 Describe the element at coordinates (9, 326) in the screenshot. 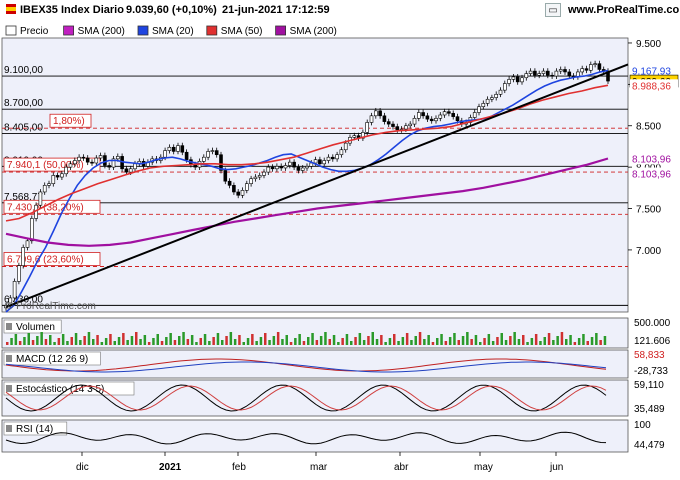

I see `subpanel-swatch` at that location.